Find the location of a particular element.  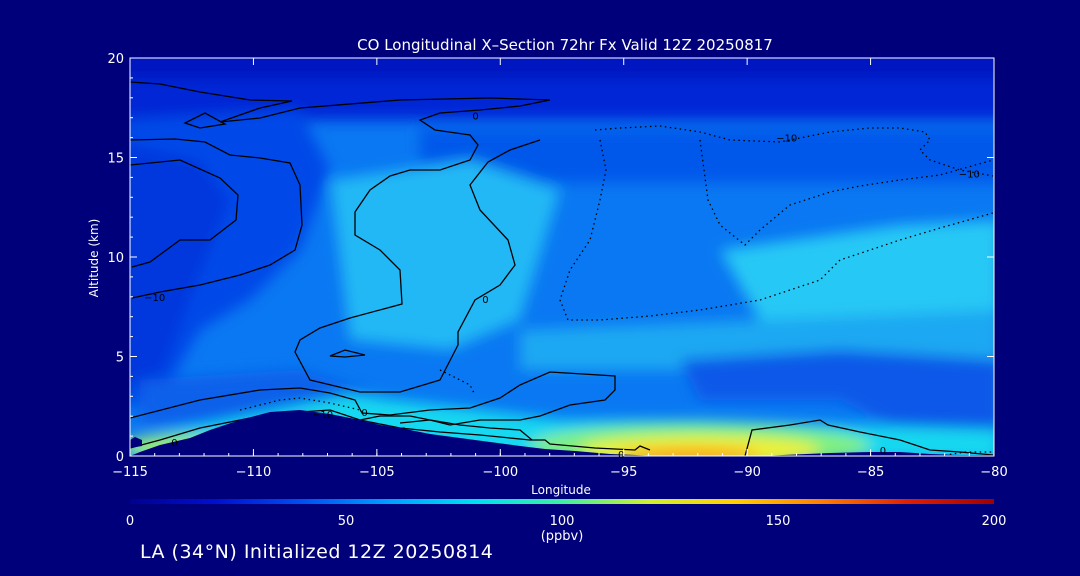

colorbar-tick-label: 100 is located at coordinates (562, 521).